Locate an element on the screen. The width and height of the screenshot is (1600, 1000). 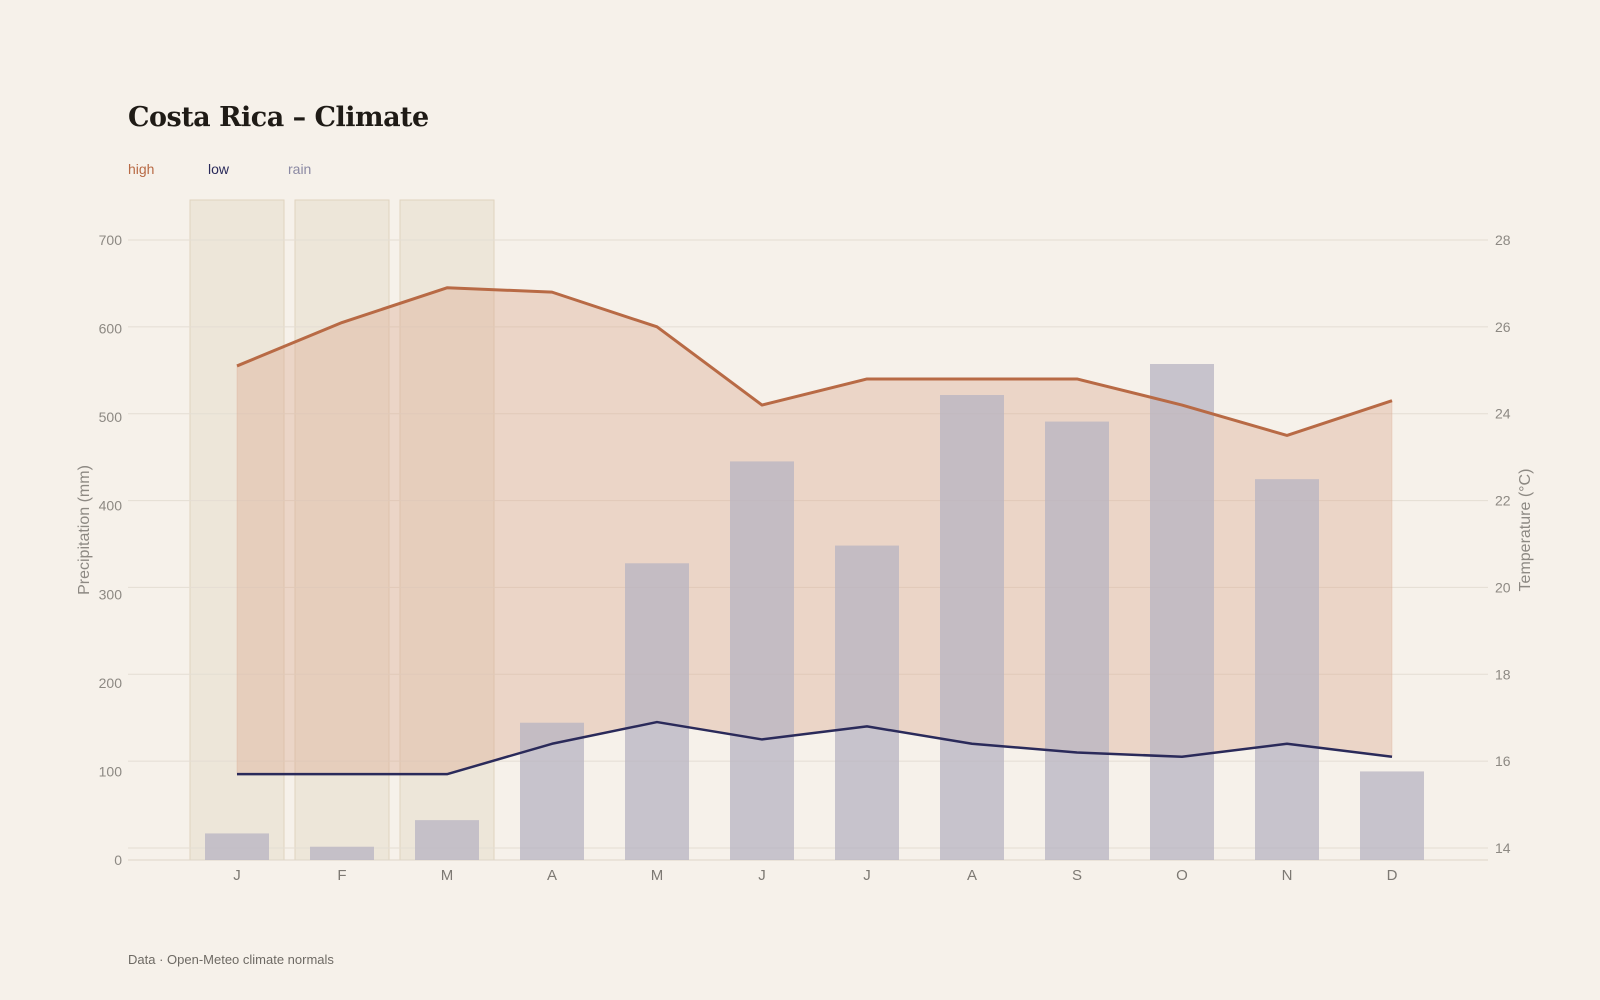
x-tick-10: N is located at coordinates (1287, 875).